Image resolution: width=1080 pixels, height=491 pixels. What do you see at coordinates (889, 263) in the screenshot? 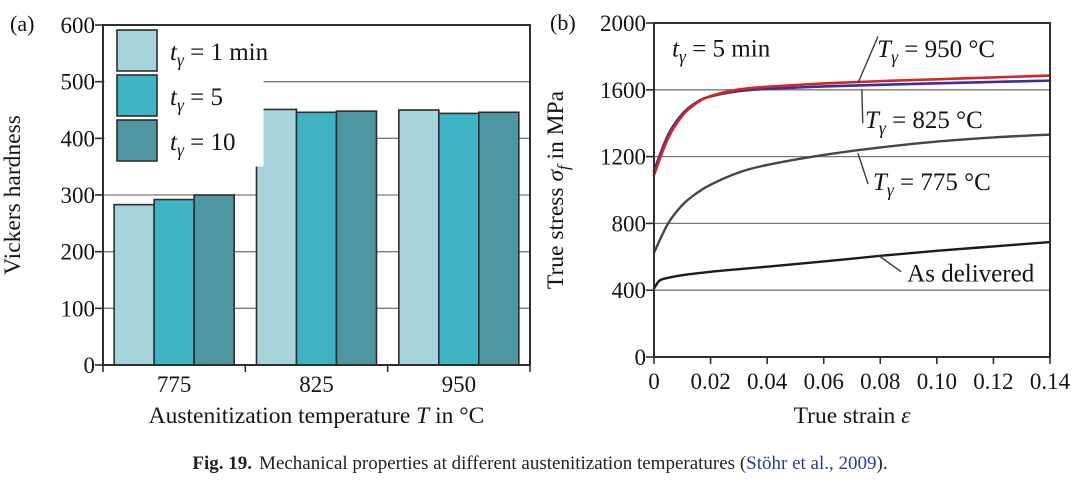
I see `annotation-leader-as-delivered` at bounding box center [889, 263].